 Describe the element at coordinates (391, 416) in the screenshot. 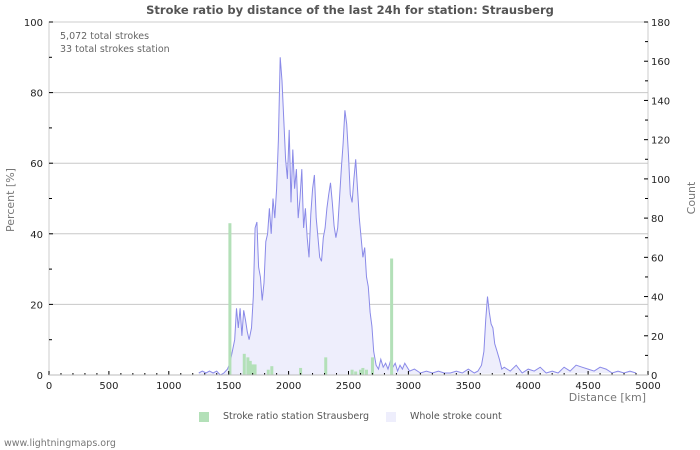

I see `count-swatch-icon` at that location.